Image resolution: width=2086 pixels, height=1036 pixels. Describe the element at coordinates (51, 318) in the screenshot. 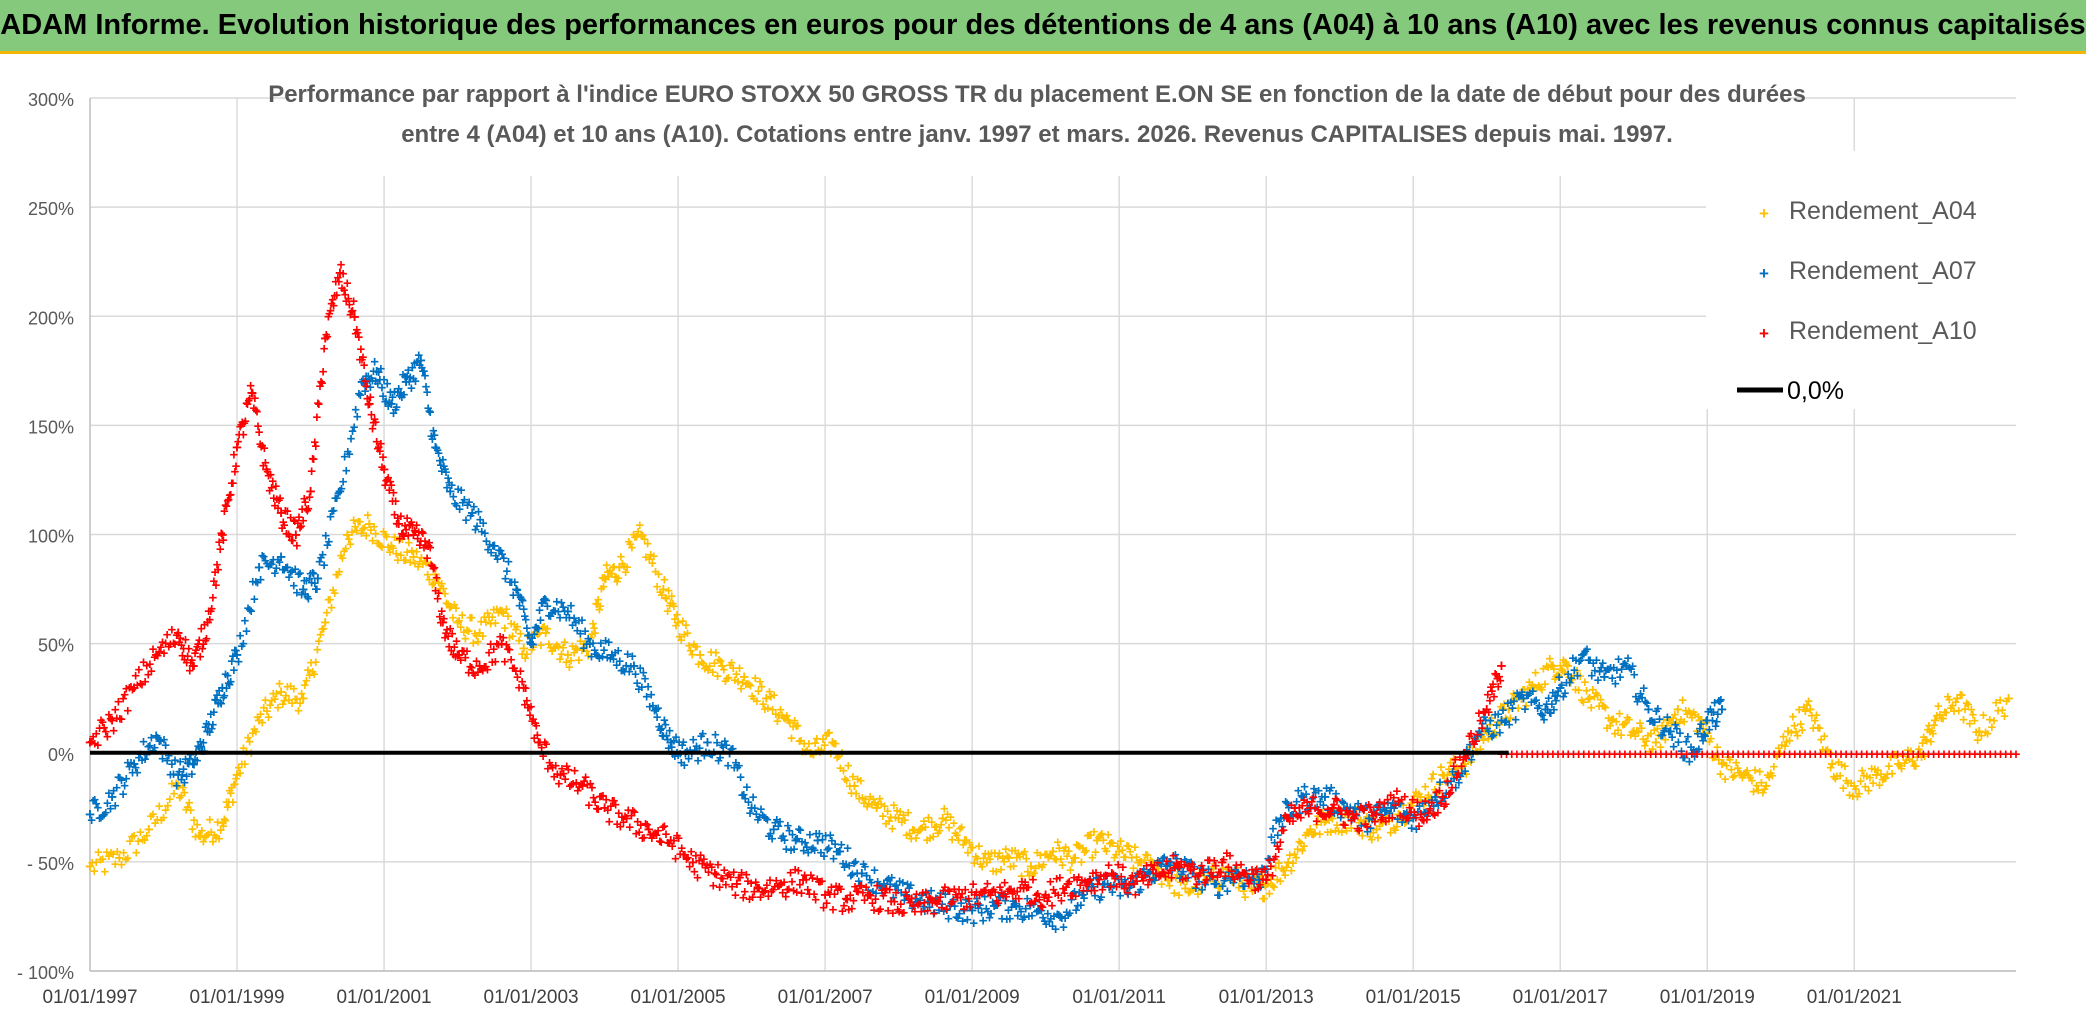

I see `y-tick-label: 200%` at that location.